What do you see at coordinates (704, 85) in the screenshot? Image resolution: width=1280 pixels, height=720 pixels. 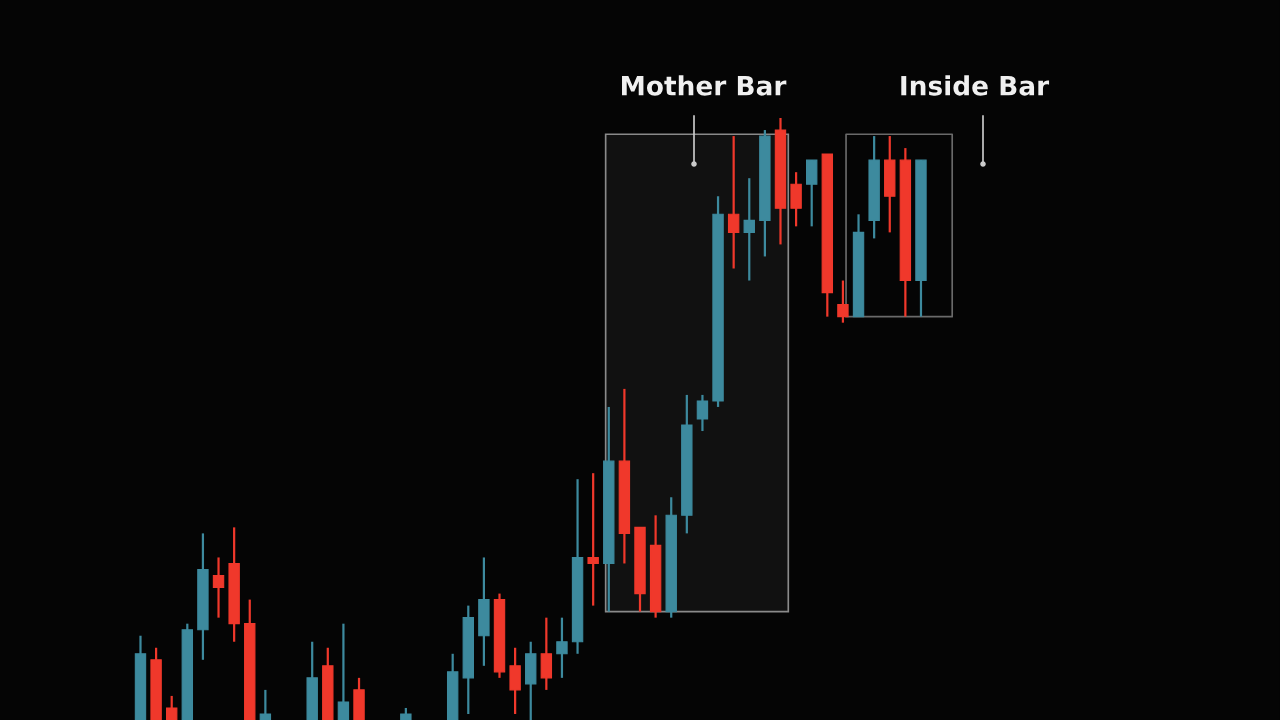 I see `text: Mother Bar` at bounding box center [704, 85].